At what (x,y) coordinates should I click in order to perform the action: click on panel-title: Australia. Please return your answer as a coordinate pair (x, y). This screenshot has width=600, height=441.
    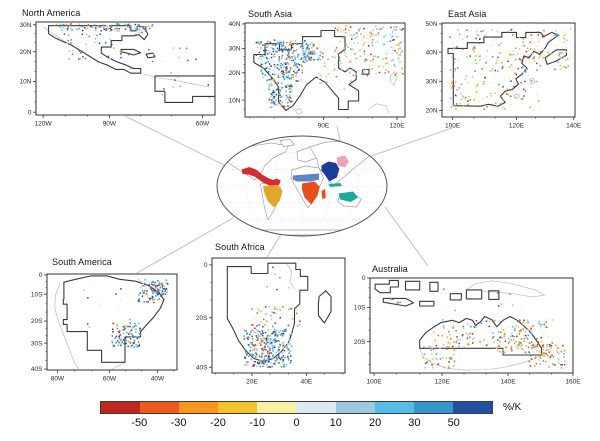
    Looking at the image, I should click on (390, 269).